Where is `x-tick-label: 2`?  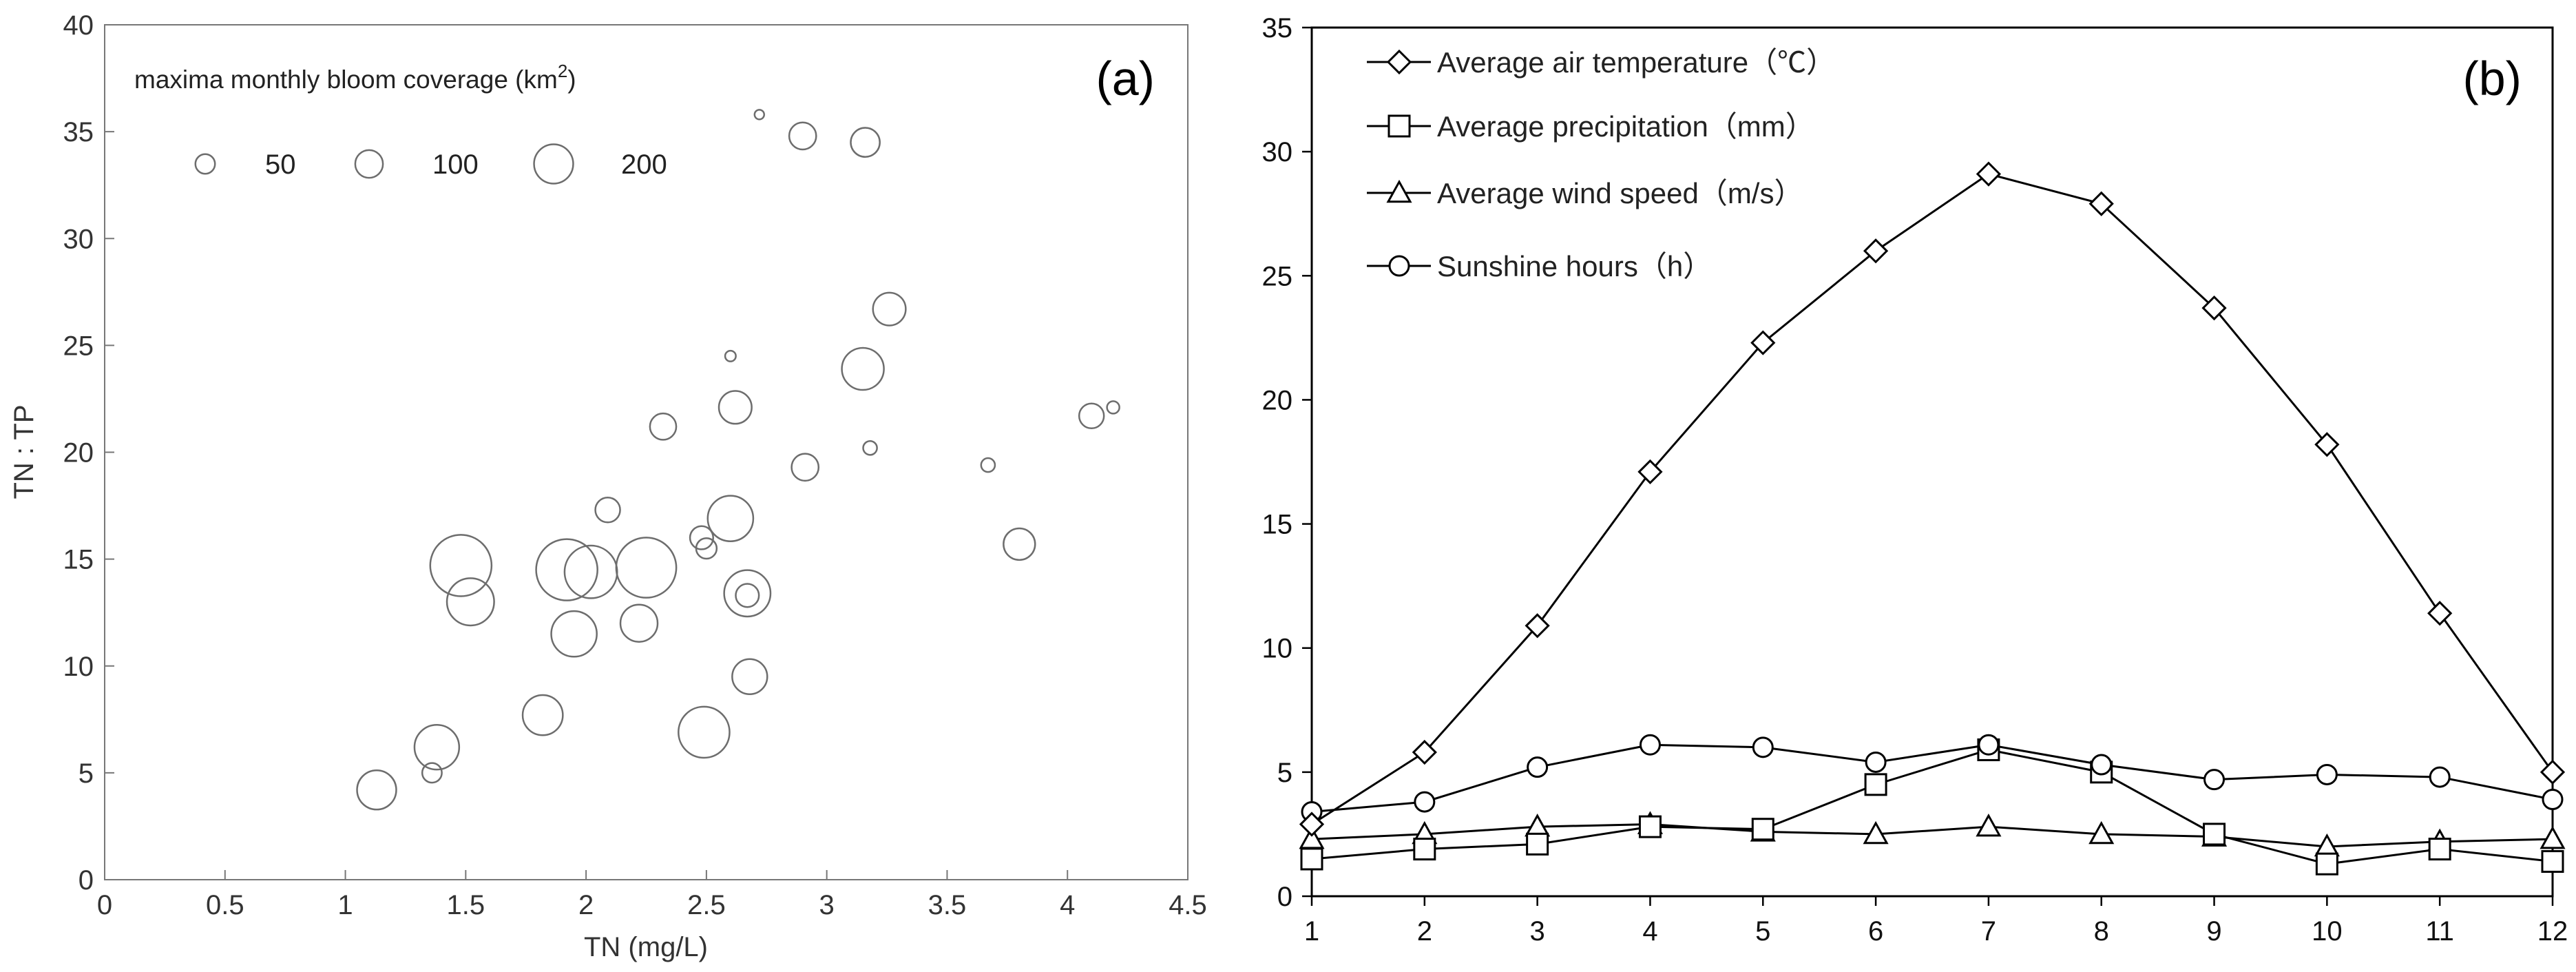
x-tick-label: 2 is located at coordinates (586, 905).